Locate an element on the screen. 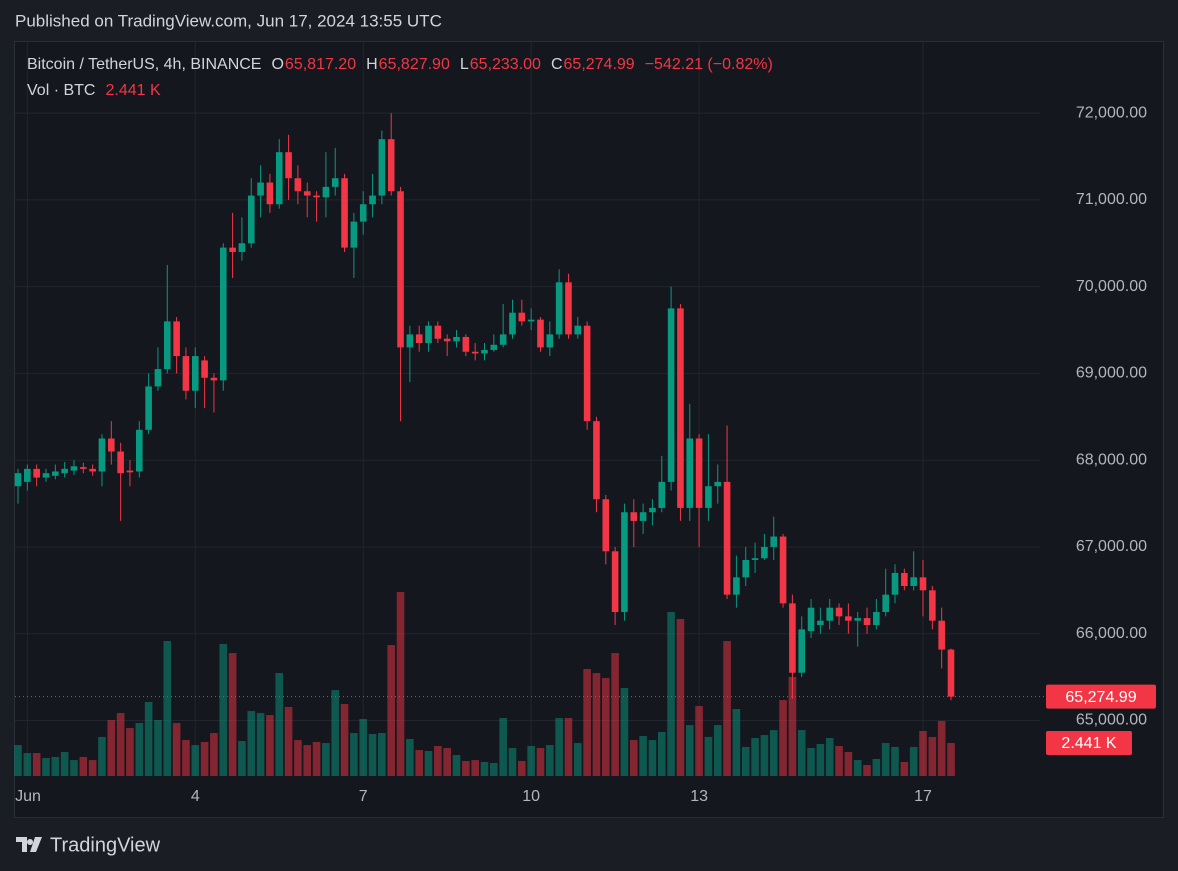 This screenshot has height=871, width=1178. y-tick-label: 70,000.00 is located at coordinates (1111, 286).